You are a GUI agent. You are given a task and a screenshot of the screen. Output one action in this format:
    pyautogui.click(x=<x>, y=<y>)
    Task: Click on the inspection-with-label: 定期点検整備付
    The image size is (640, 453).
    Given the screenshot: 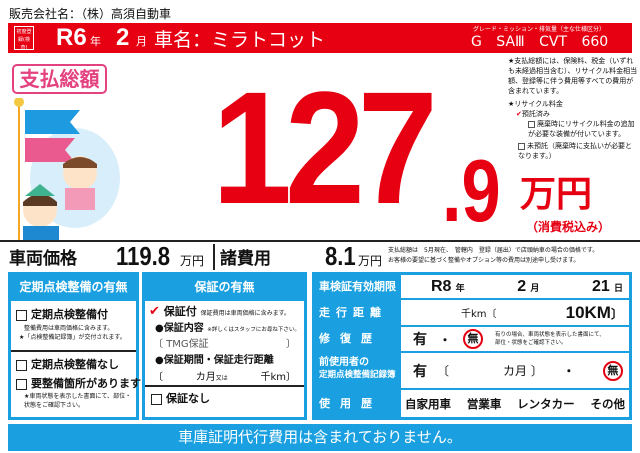 What is the action you would take?
    pyautogui.click(x=69, y=314)
    